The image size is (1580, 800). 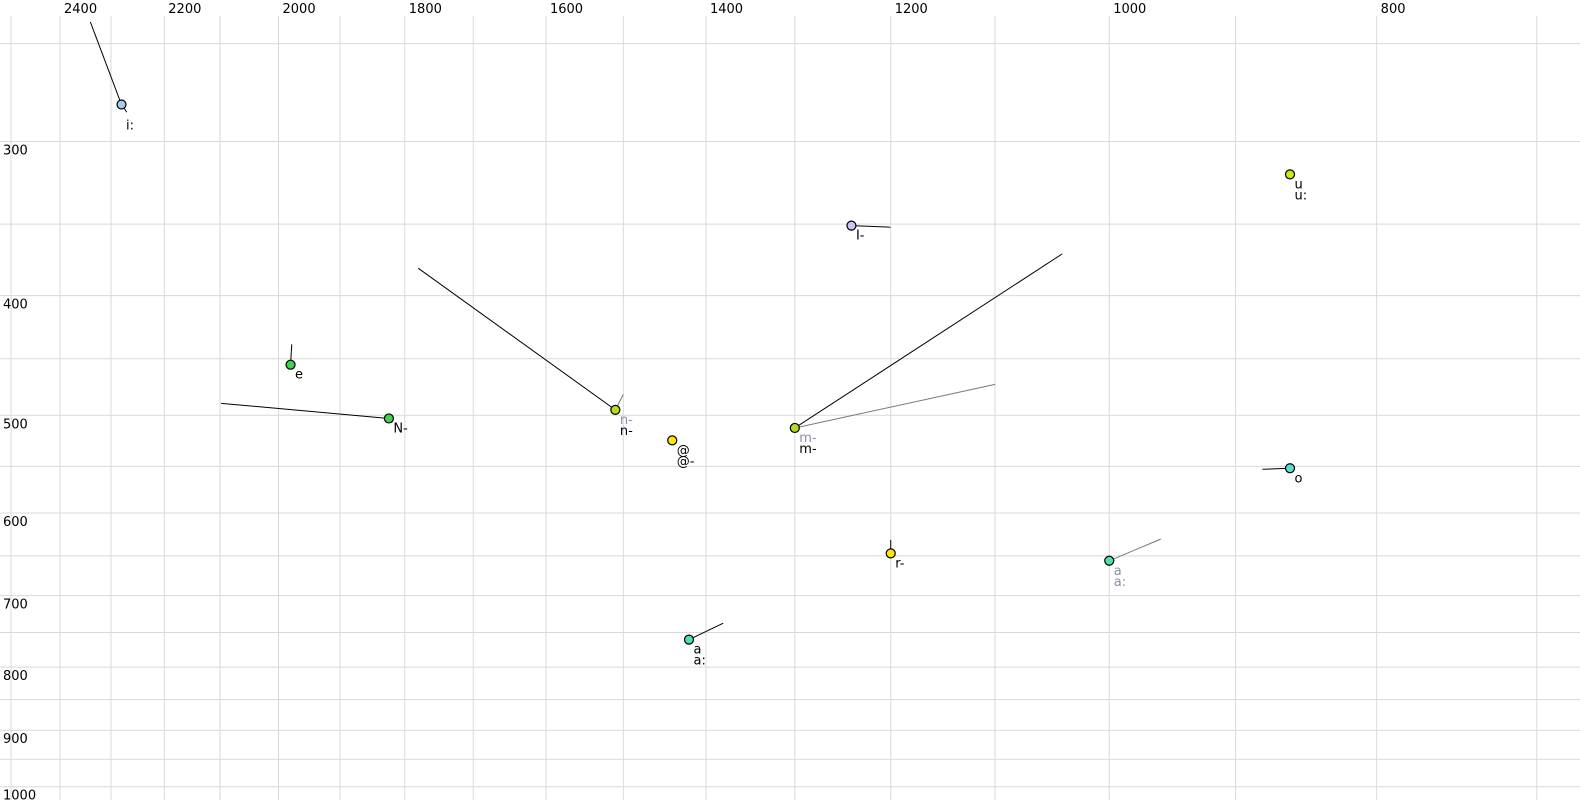 I want to click on x-axis-tick-label: 800, so click(x=1393, y=9).